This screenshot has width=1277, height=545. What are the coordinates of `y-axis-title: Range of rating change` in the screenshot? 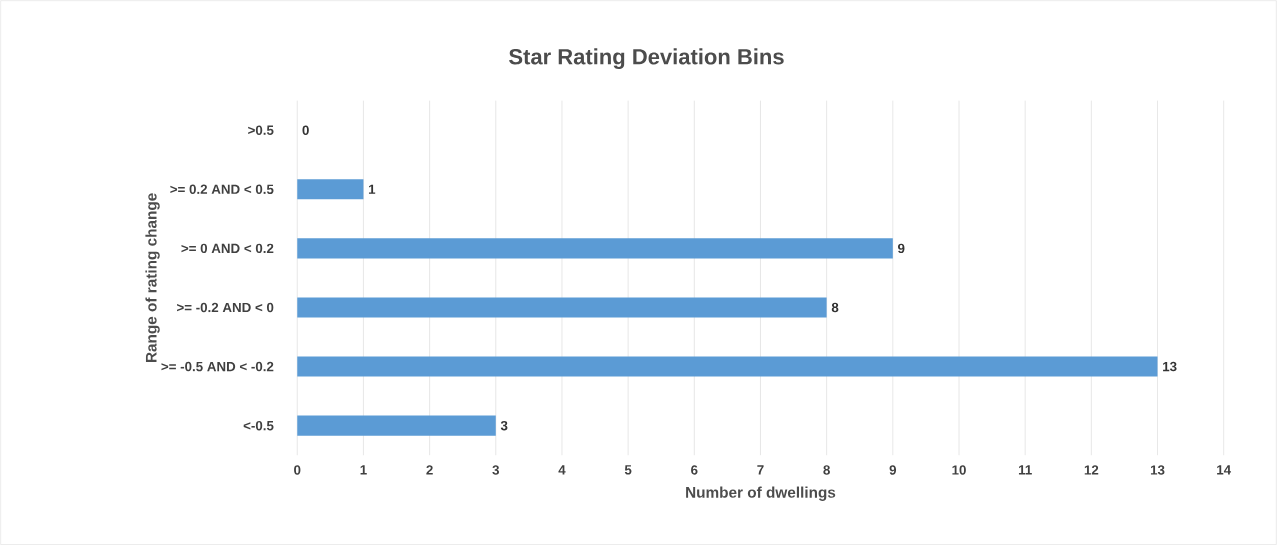 It's located at (152, 277).